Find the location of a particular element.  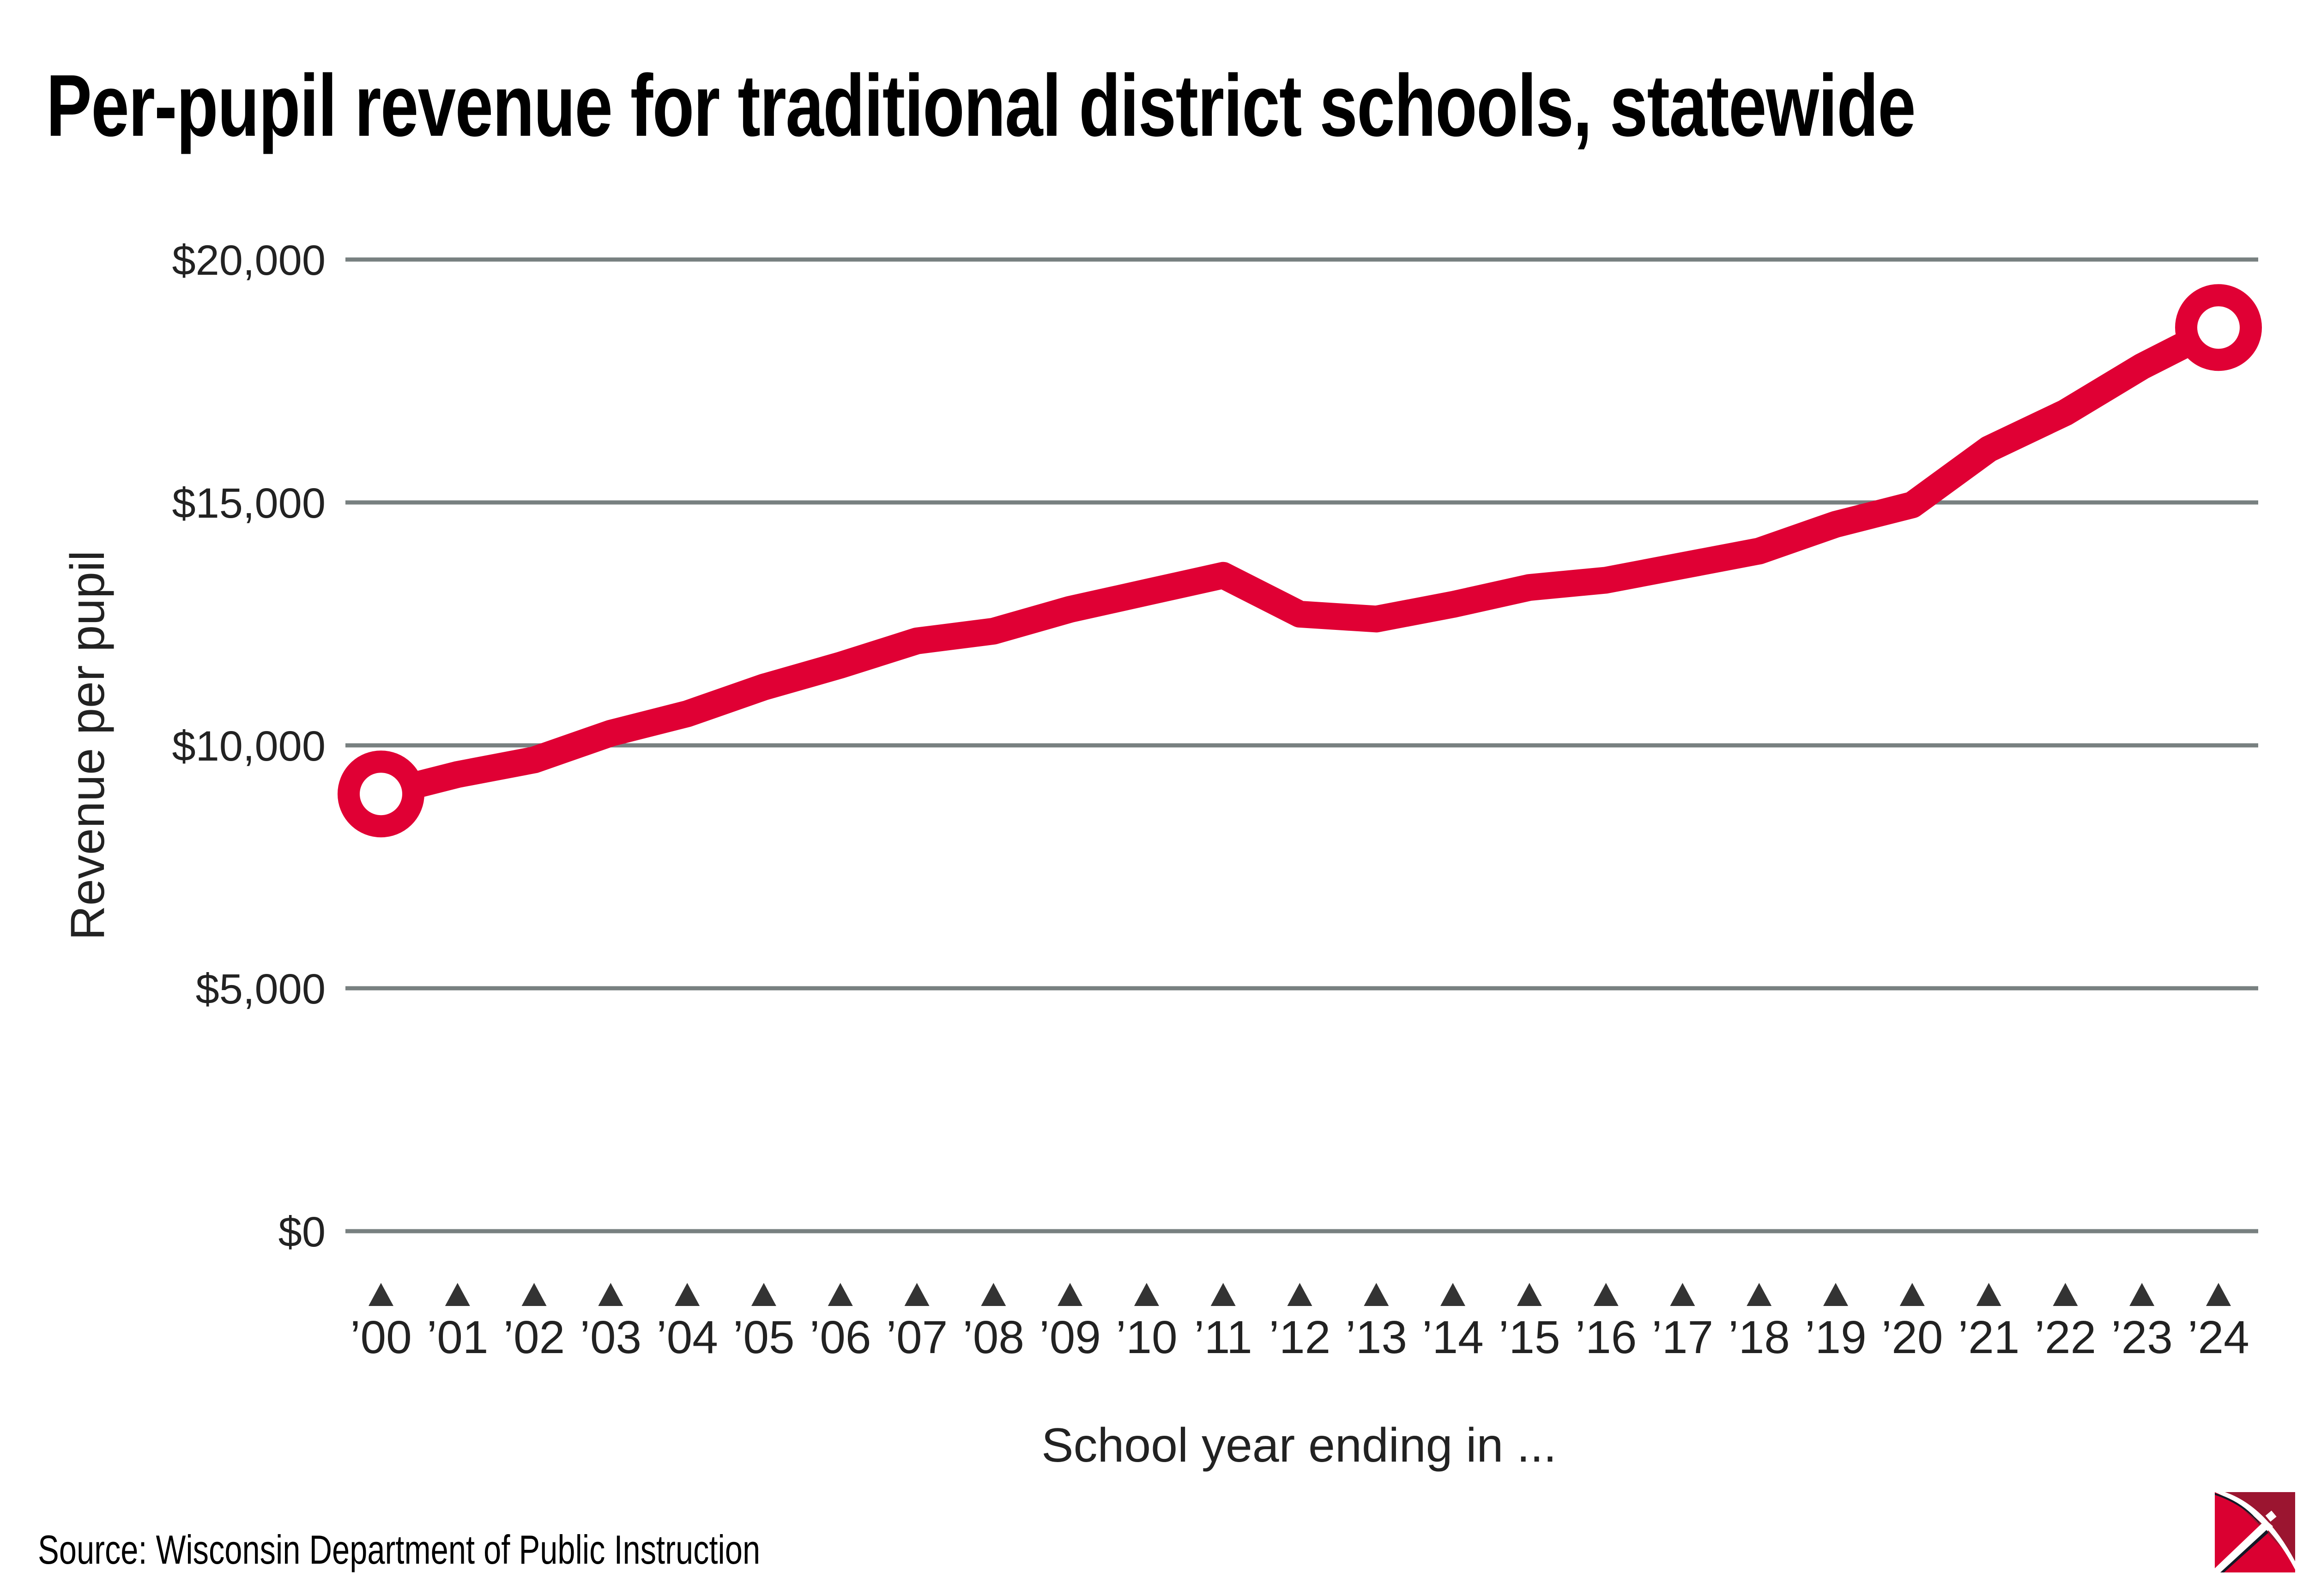

pickaxe-logo-icon is located at coordinates (2255, 1532).